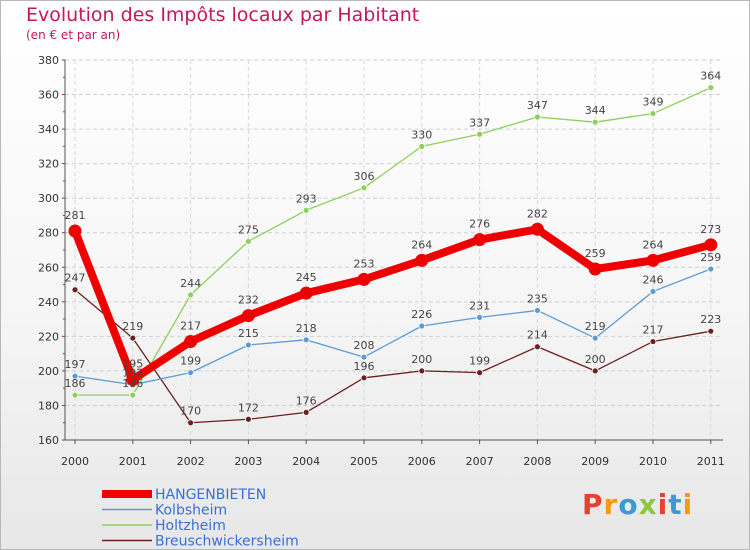 The height and width of the screenshot is (550, 750). Describe the element at coordinates (422, 461) in the screenshot. I see `x-tick-label-2006: 2006` at that location.